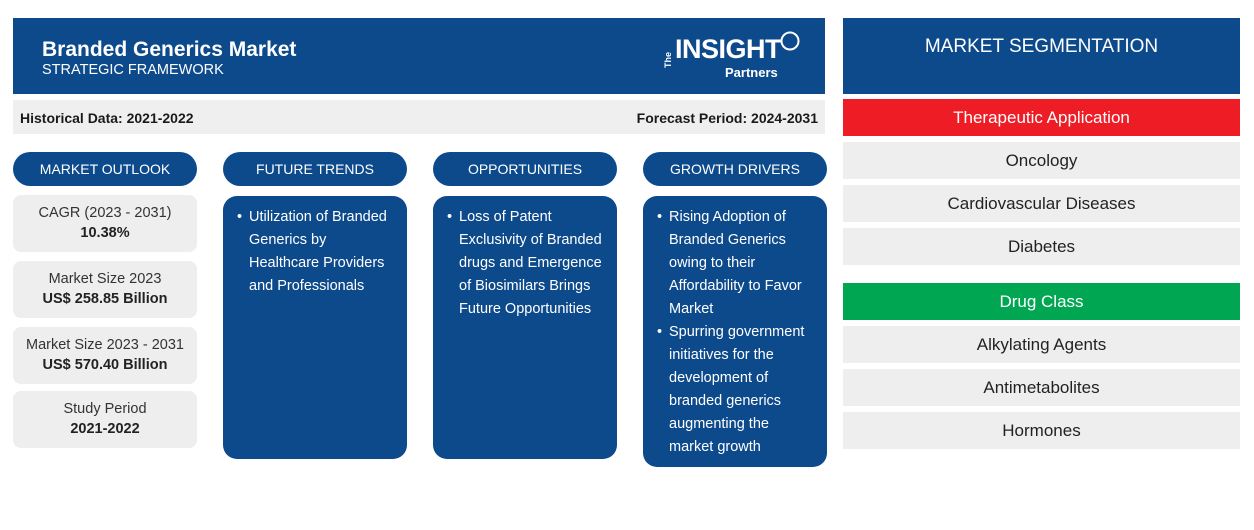 The height and width of the screenshot is (530, 1254). I want to click on logo-circle-icon, so click(790, 41).